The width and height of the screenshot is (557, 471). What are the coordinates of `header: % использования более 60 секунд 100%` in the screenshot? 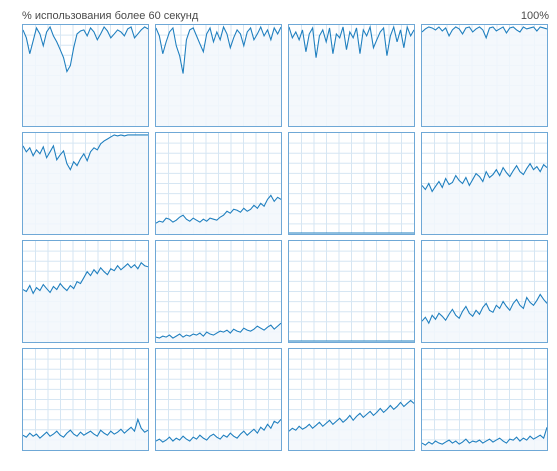 It's located at (285, 17).